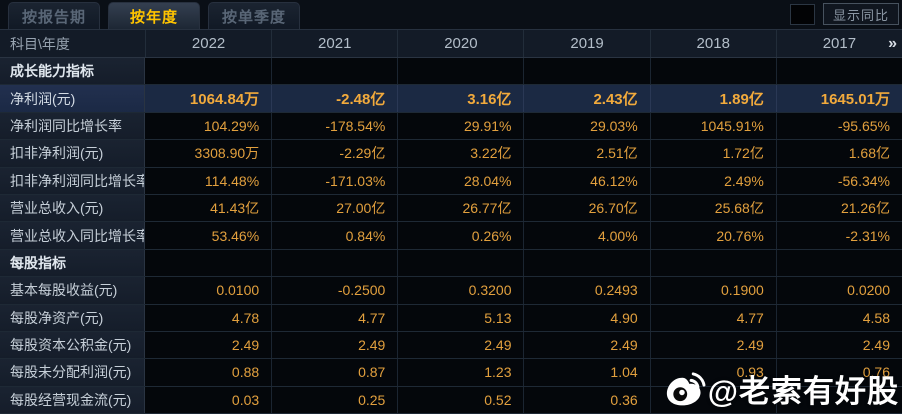 This screenshot has height=414, width=902. Describe the element at coordinates (460, 98) in the screenshot. I see `cell-value: 3.16亿` at that location.